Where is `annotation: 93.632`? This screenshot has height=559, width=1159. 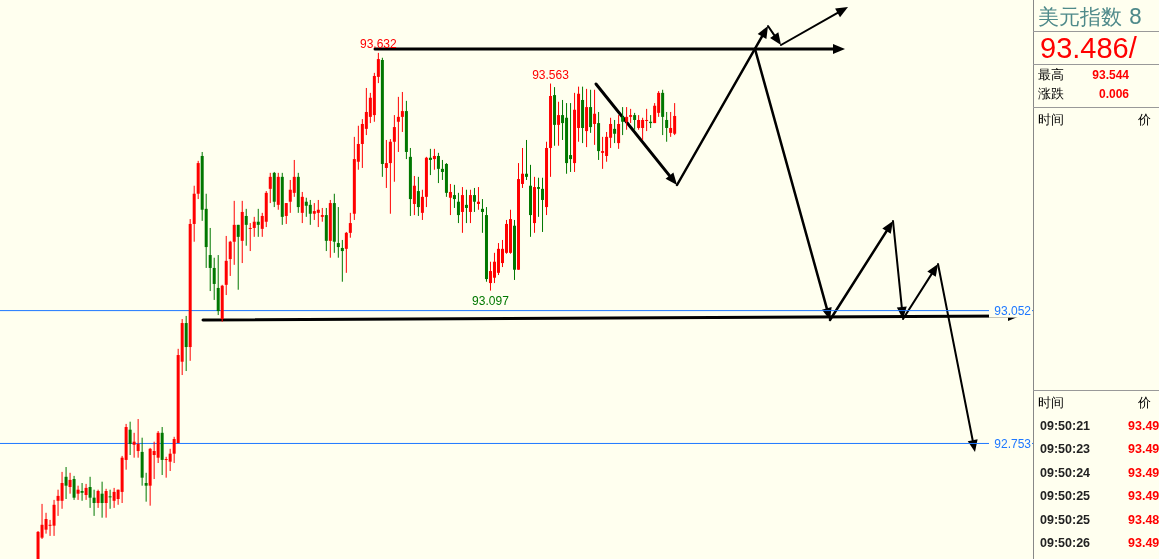
annotation: 93.632 is located at coordinates (379, 43).